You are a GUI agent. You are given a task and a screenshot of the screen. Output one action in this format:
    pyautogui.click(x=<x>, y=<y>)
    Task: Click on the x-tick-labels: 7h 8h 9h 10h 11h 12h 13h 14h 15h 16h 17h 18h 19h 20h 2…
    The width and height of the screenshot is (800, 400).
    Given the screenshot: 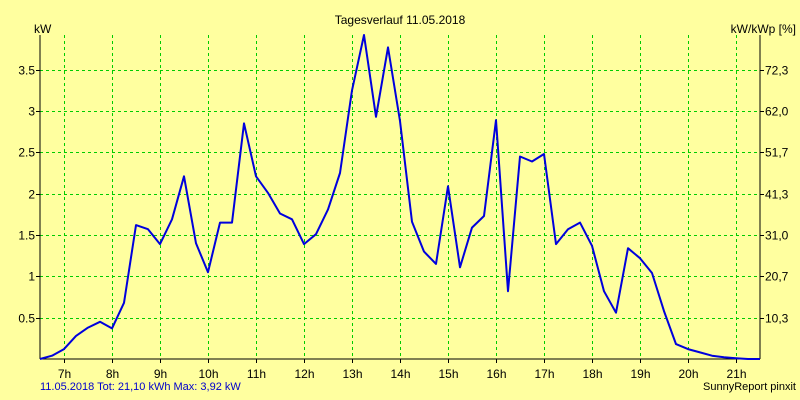 What is the action you would take?
    pyautogui.click(x=402, y=374)
    